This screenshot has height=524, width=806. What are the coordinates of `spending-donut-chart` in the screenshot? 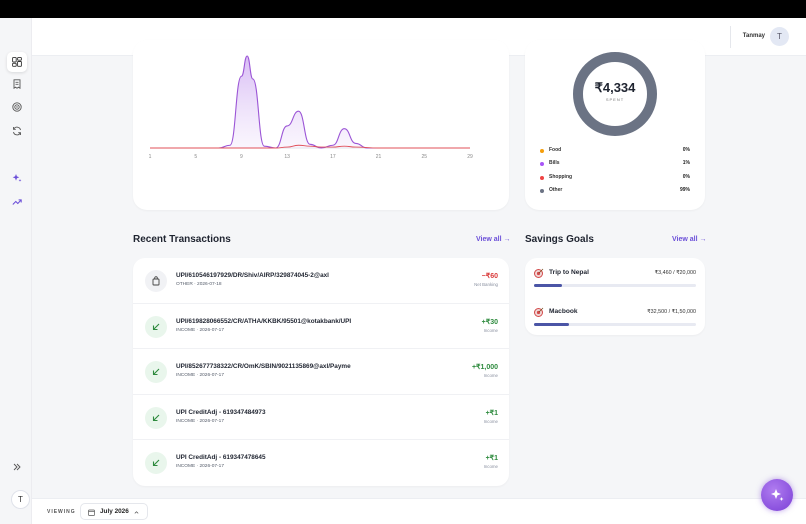 It's located at (615, 94).